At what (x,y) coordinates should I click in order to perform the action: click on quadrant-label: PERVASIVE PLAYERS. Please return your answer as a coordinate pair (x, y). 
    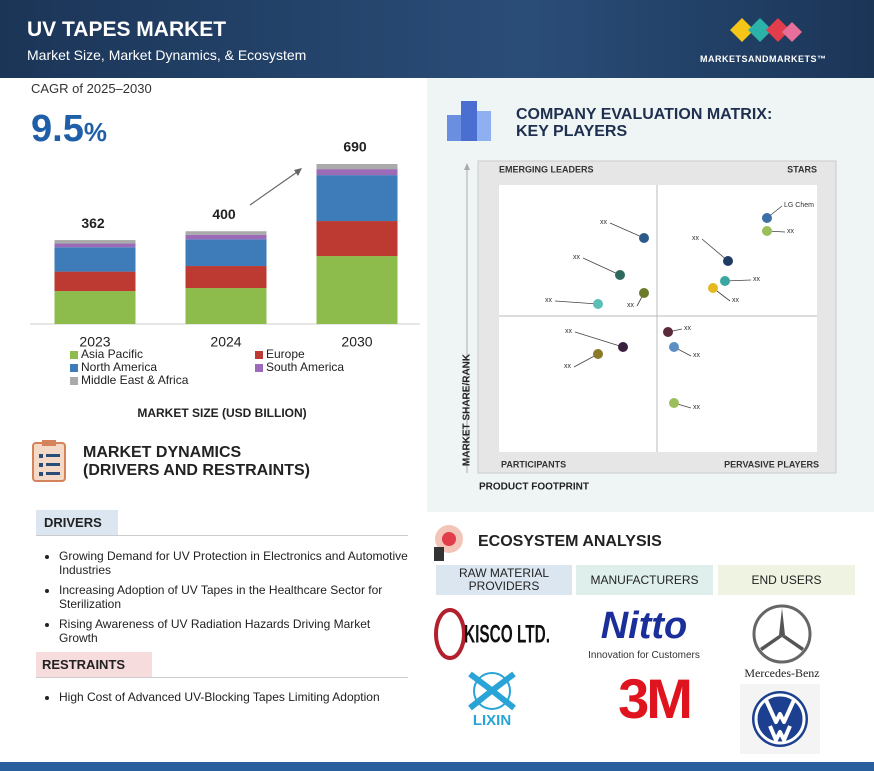
    Looking at the image, I should click on (771, 464).